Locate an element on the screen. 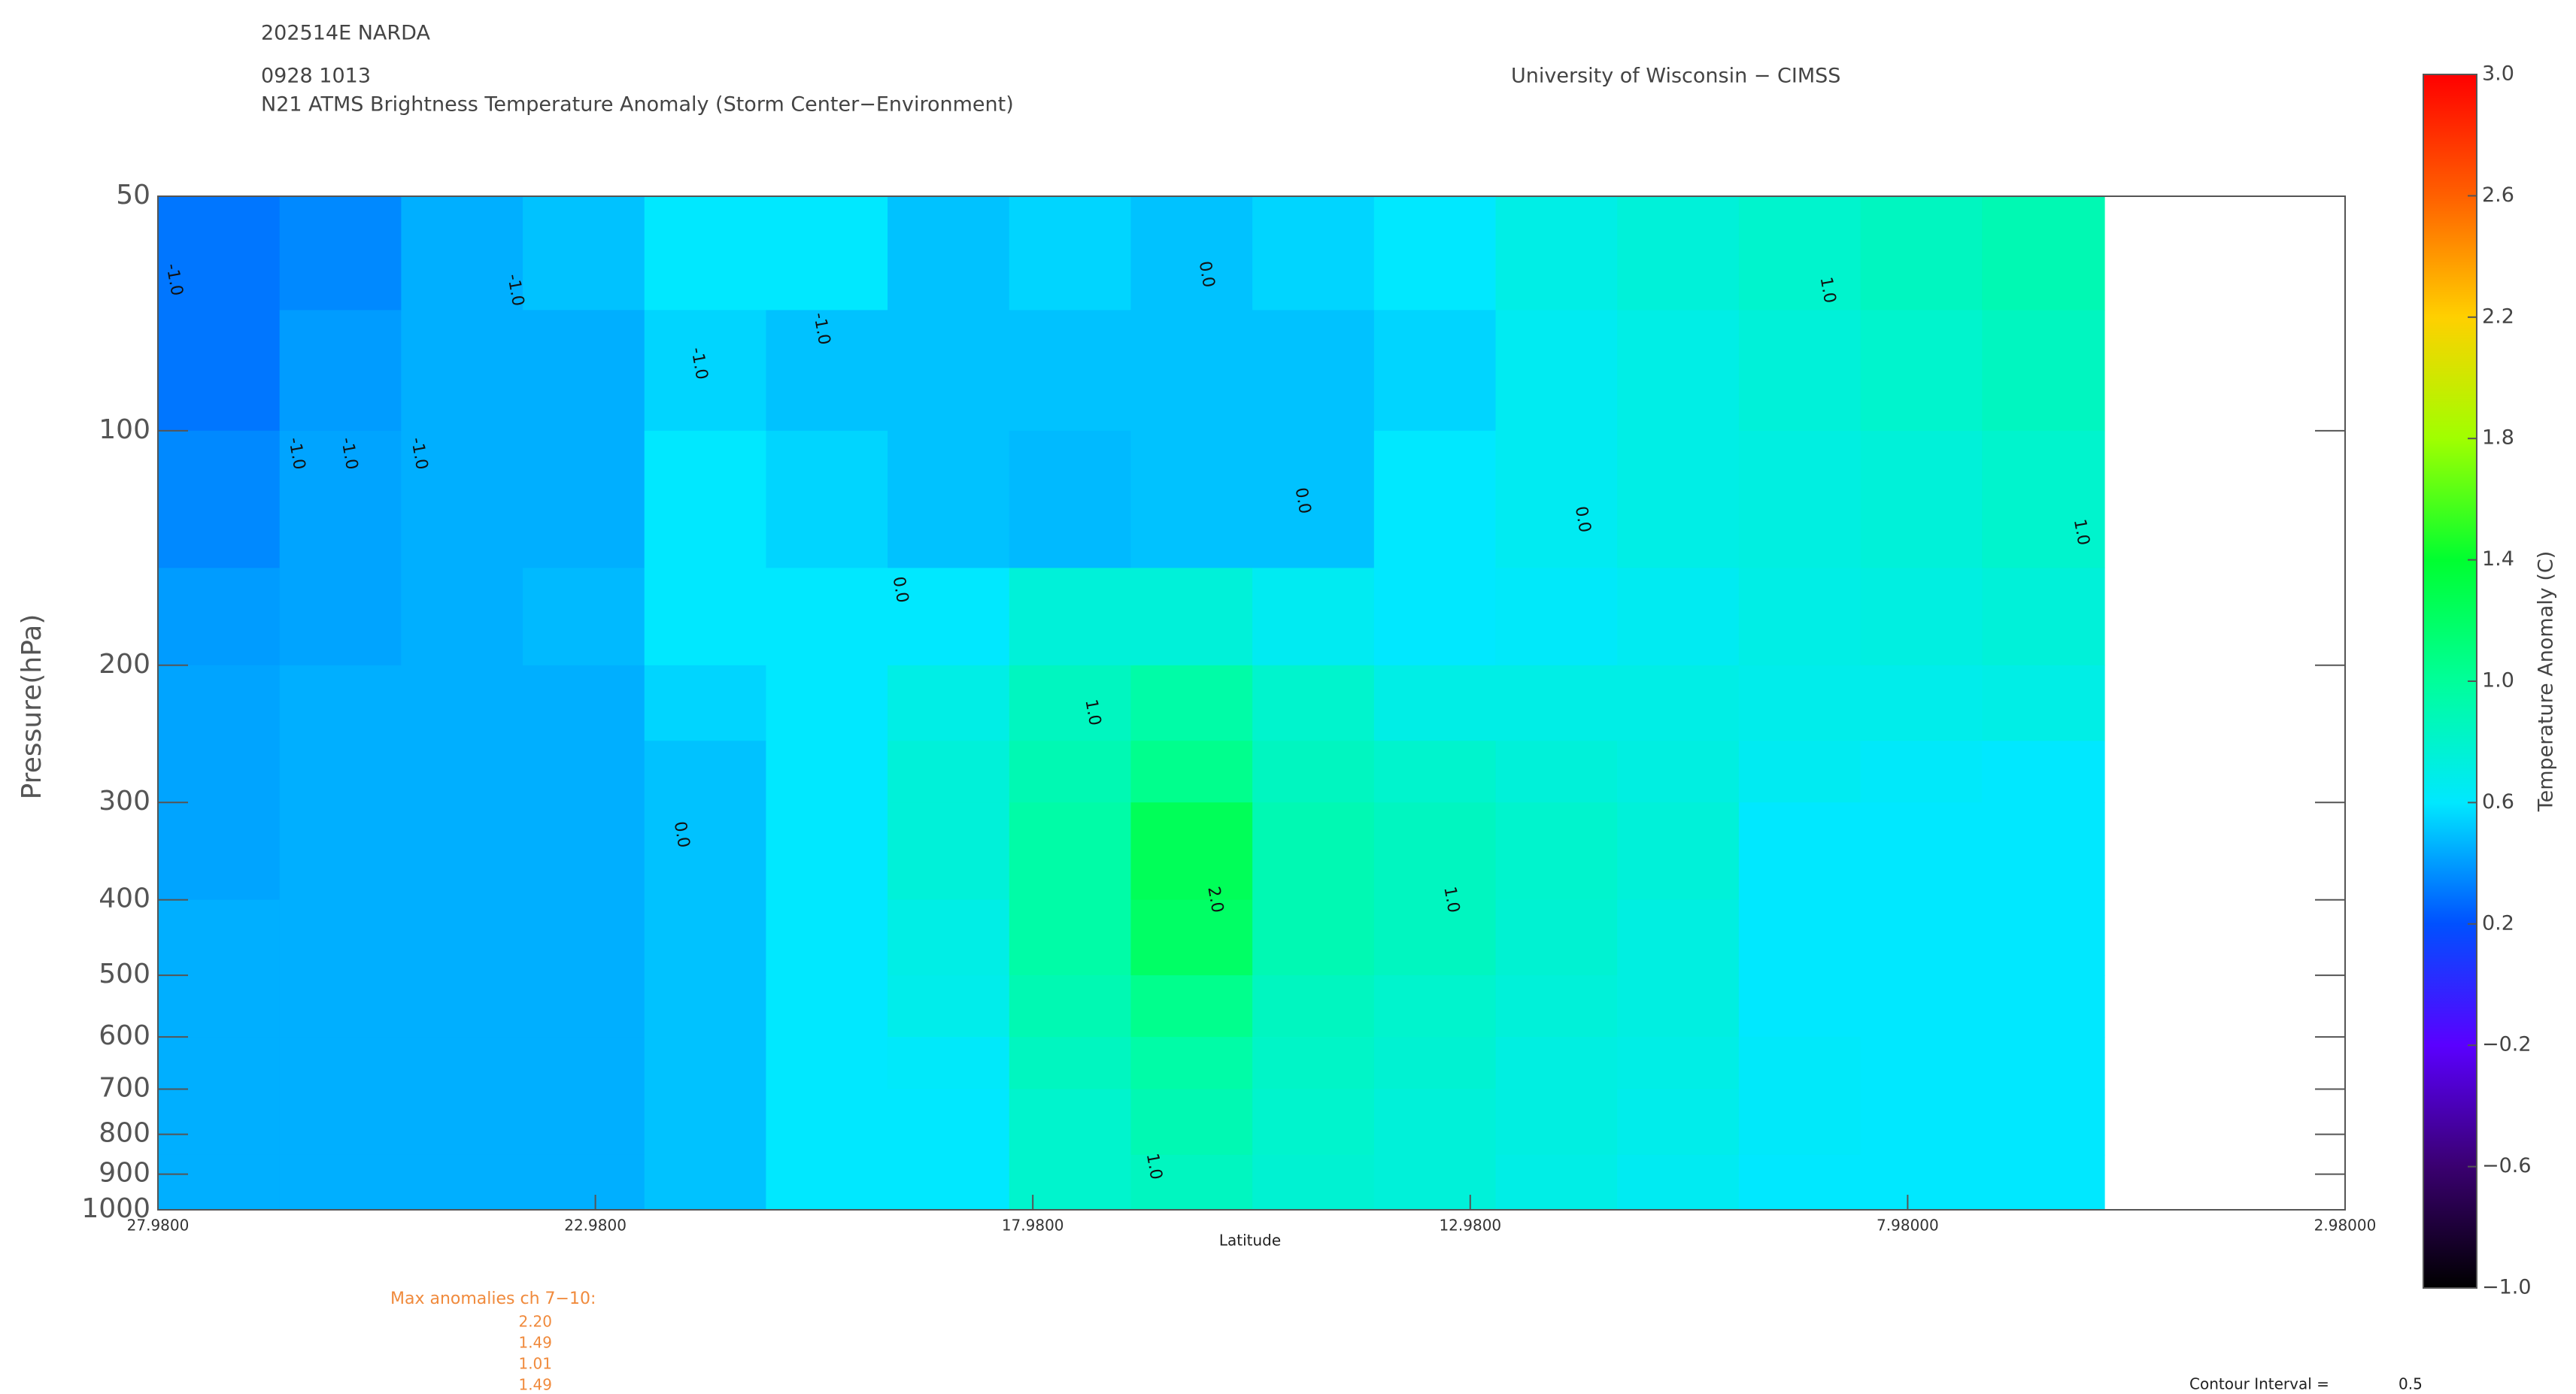 This screenshot has height=1394, width=2576. x-axis-label: Latitude is located at coordinates (1250, 1241).